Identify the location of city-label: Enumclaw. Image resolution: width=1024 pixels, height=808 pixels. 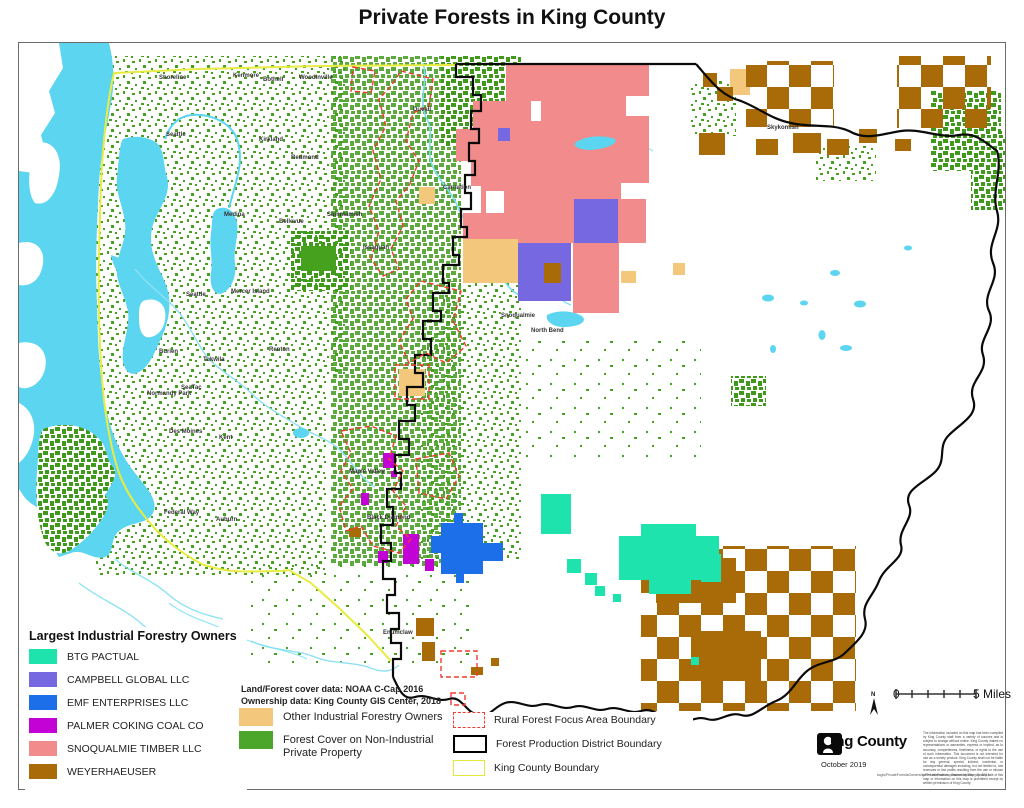
(398, 633).